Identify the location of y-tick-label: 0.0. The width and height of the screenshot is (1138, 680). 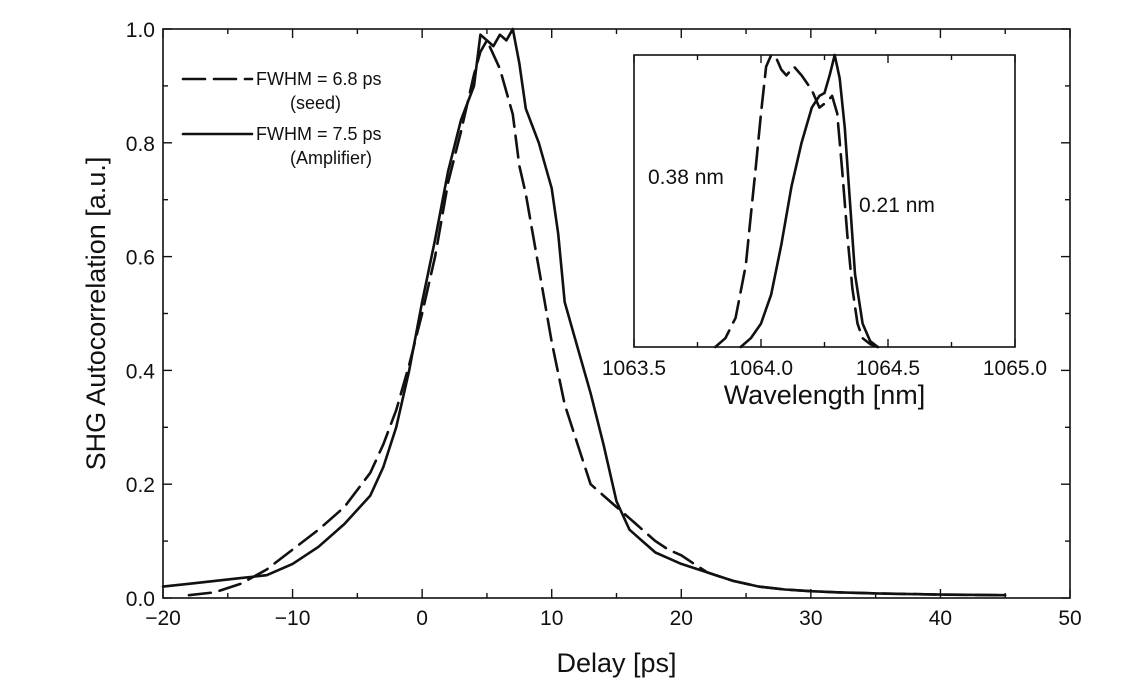
(140, 599).